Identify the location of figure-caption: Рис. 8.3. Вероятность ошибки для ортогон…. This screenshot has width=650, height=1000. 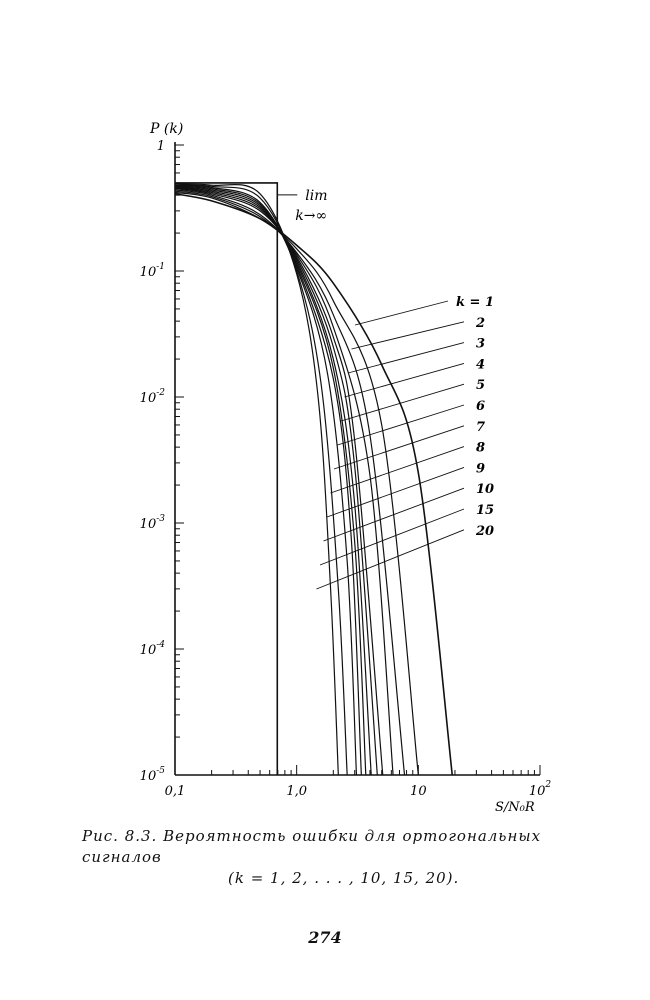
(352, 857).